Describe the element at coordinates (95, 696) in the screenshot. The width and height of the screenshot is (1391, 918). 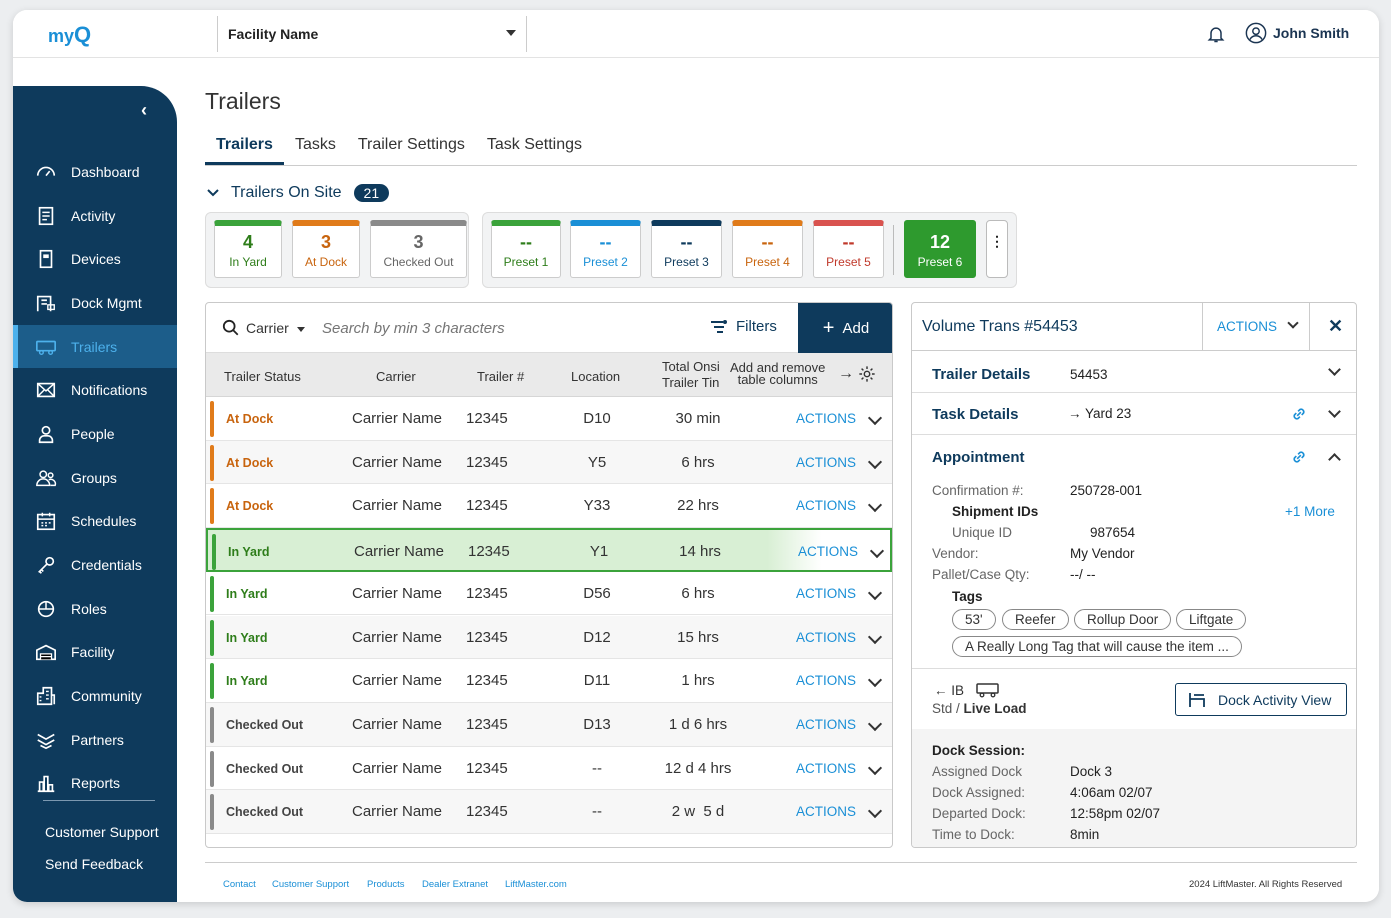
I see `sidebar-item-community: Community` at that location.